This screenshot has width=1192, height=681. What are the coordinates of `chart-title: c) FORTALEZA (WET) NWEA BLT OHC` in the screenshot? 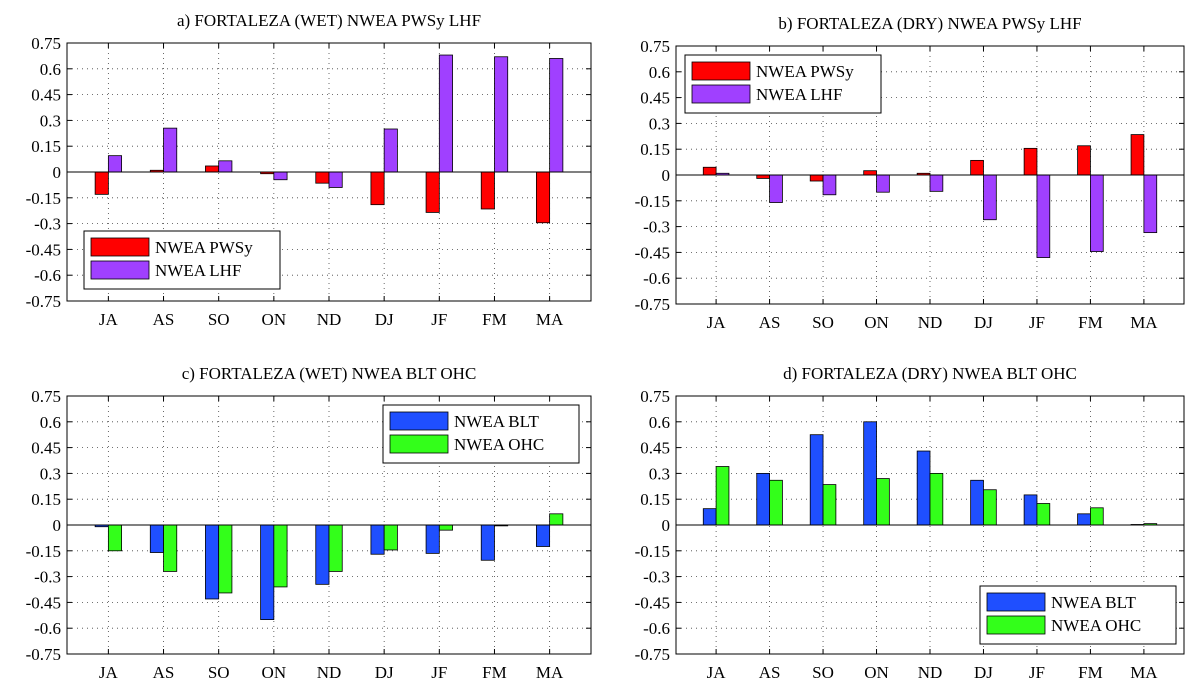 It's located at (329, 373).